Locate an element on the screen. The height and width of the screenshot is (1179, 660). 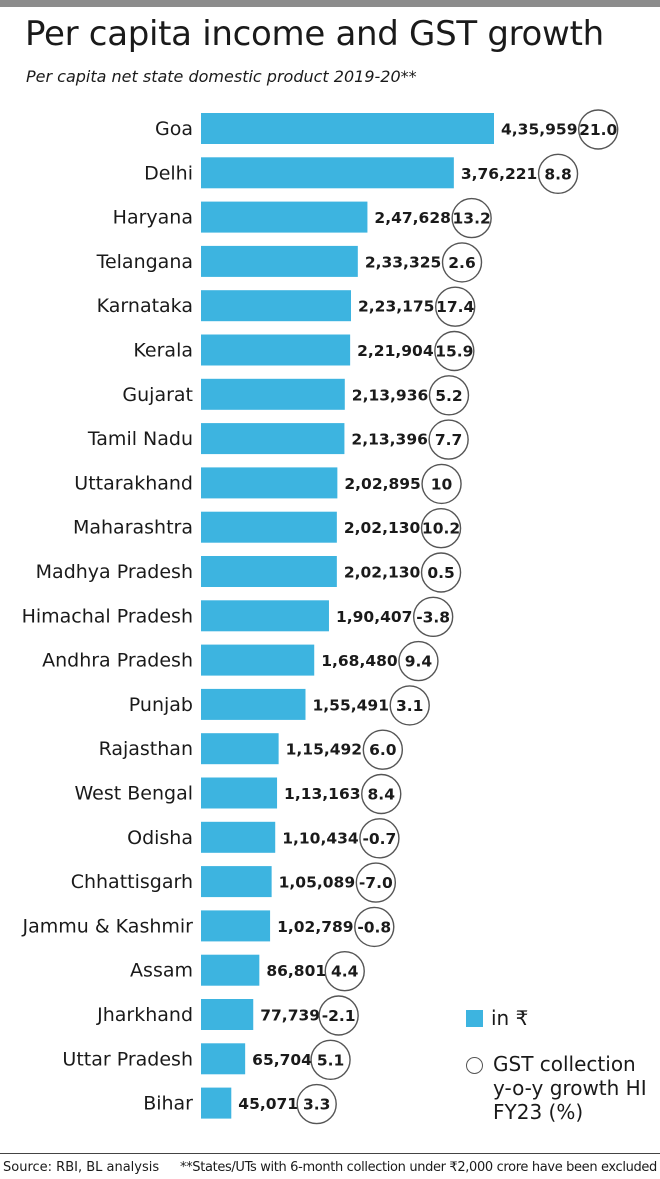
gst-growth-label: 8.4 is located at coordinates (382, 795).